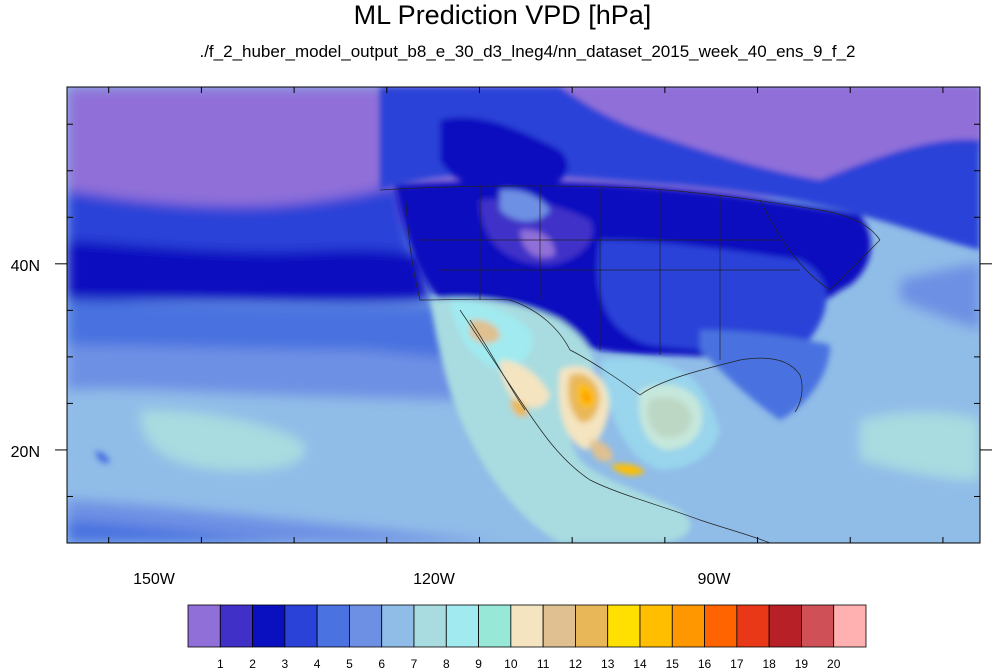 The image size is (1005, 672). What do you see at coordinates (220, 664) in the screenshot?
I see `colorbar-label: 1` at bounding box center [220, 664].